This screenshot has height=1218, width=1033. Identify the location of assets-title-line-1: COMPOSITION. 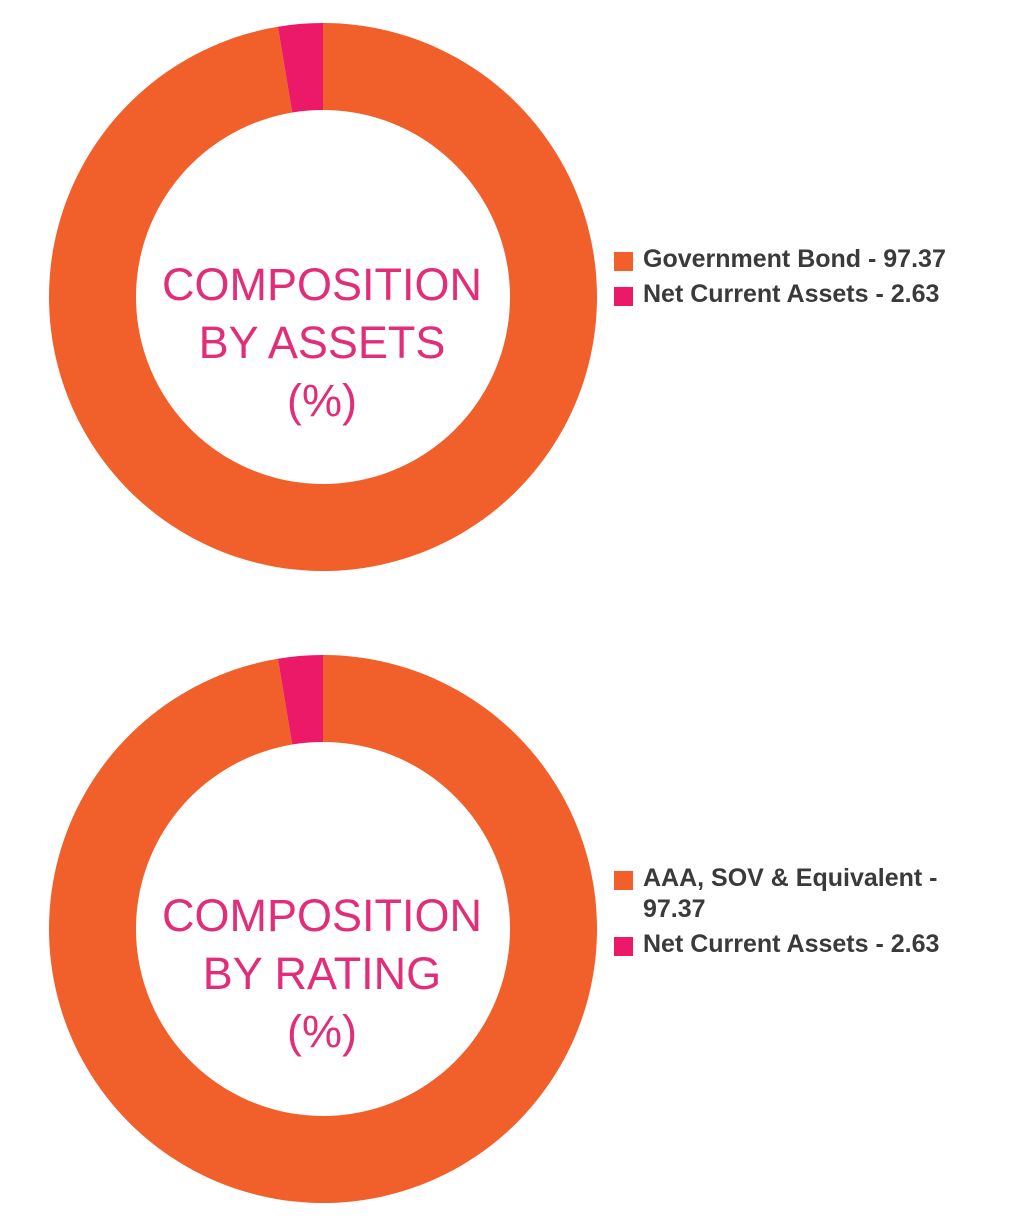
(321, 284).